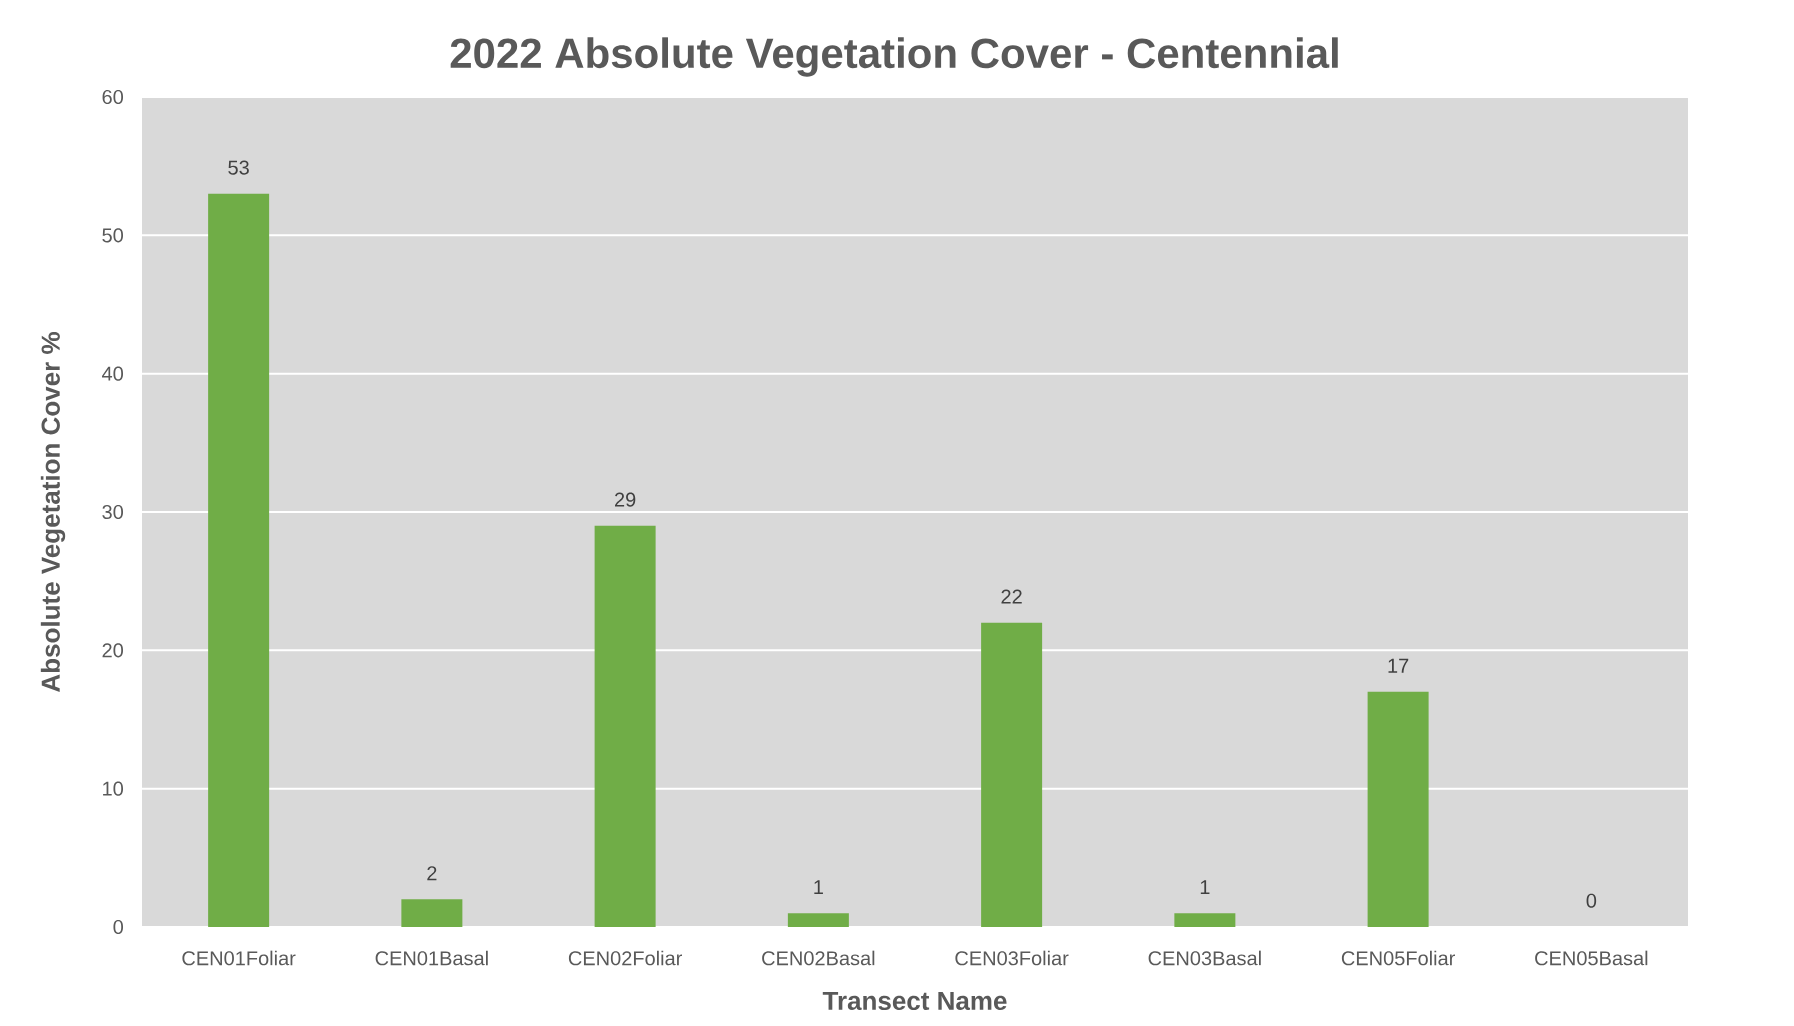 The width and height of the screenshot is (1794, 1026). What do you see at coordinates (113, 512) in the screenshot?
I see `y-tick-label: 30` at bounding box center [113, 512].